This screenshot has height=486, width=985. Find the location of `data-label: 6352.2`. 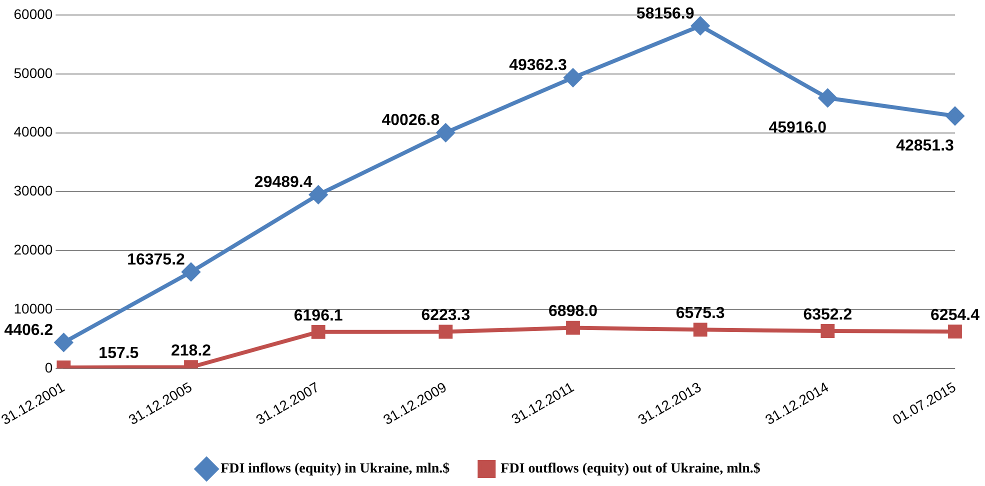

data-label: 6352.2 is located at coordinates (827, 315).